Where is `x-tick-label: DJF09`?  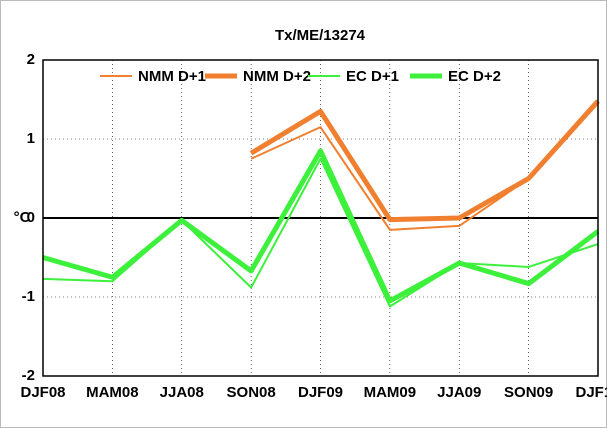 x-tick-label: DJF09 is located at coordinates (320, 392).